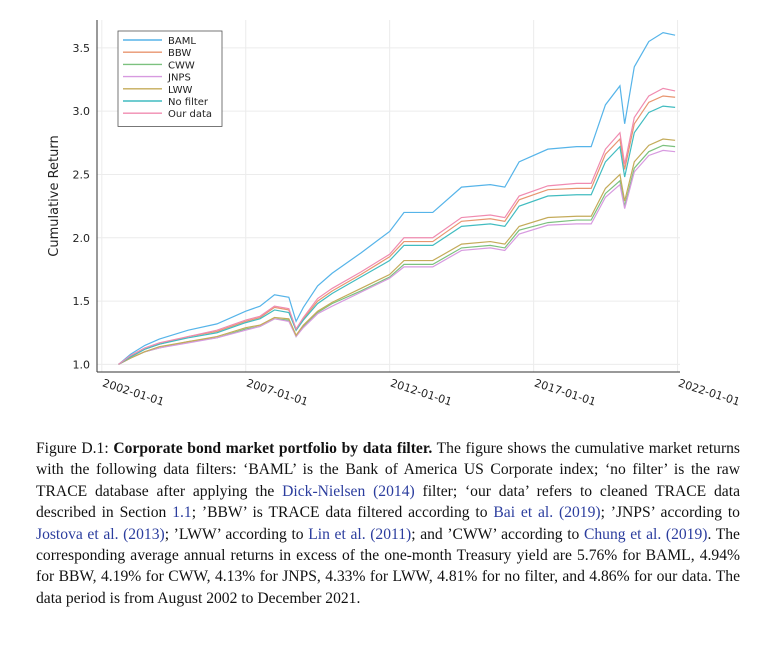 This screenshot has height=652, width=768. I want to click on legend-label: JNPS, so click(179, 78).